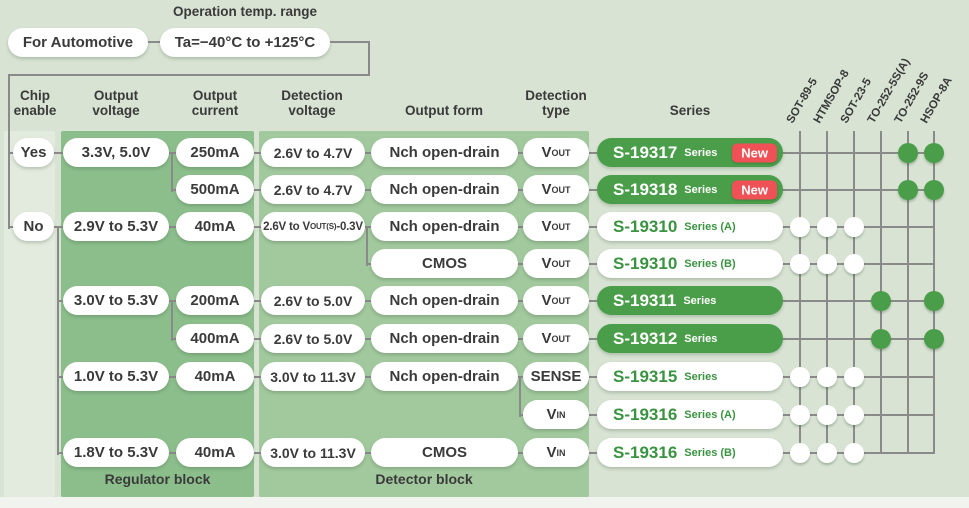  I want to click on detection-voltage-text: 2.6V to 4.7V, so click(313, 152).